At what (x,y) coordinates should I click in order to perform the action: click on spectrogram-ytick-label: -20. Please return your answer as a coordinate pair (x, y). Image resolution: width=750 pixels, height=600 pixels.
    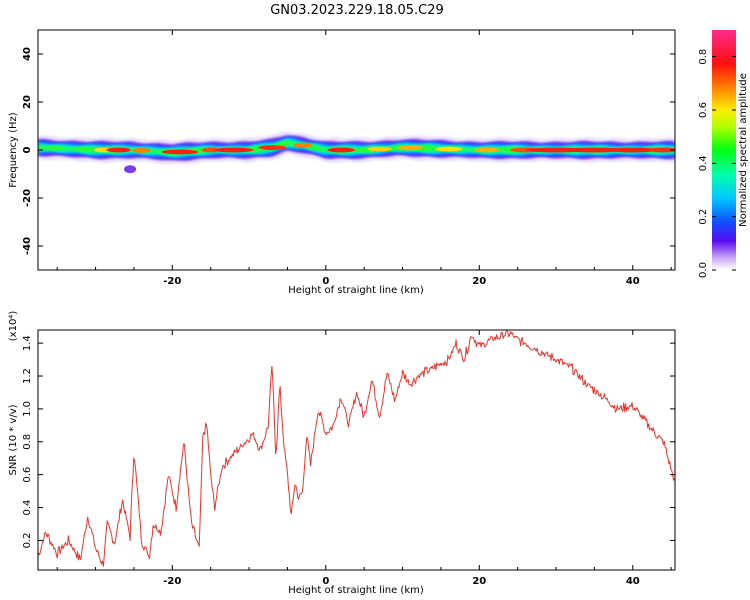
    Looking at the image, I should click on (27, 198).